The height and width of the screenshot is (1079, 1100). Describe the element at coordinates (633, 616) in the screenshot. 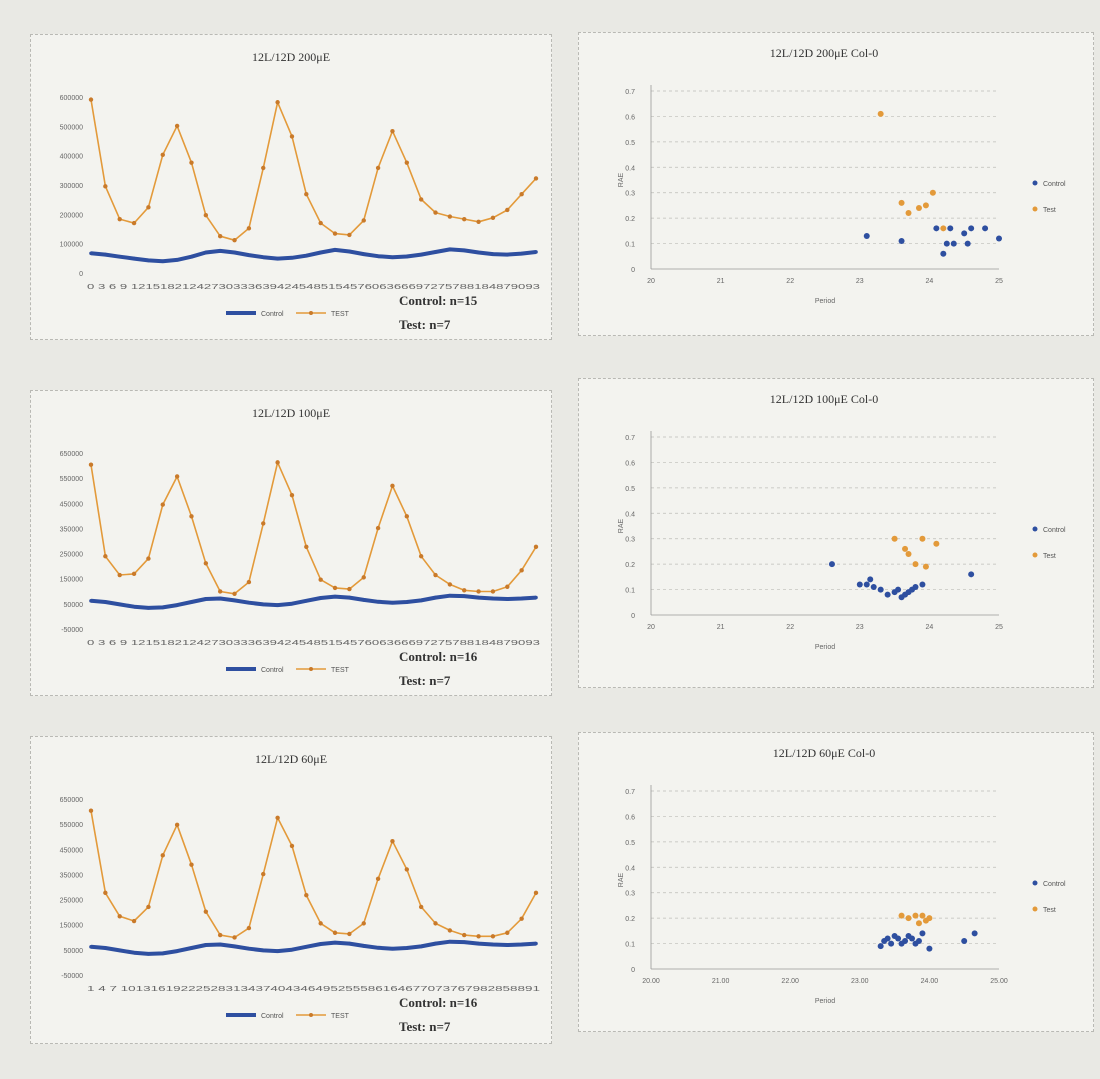

I see `y-tick-label: 0` at that location.